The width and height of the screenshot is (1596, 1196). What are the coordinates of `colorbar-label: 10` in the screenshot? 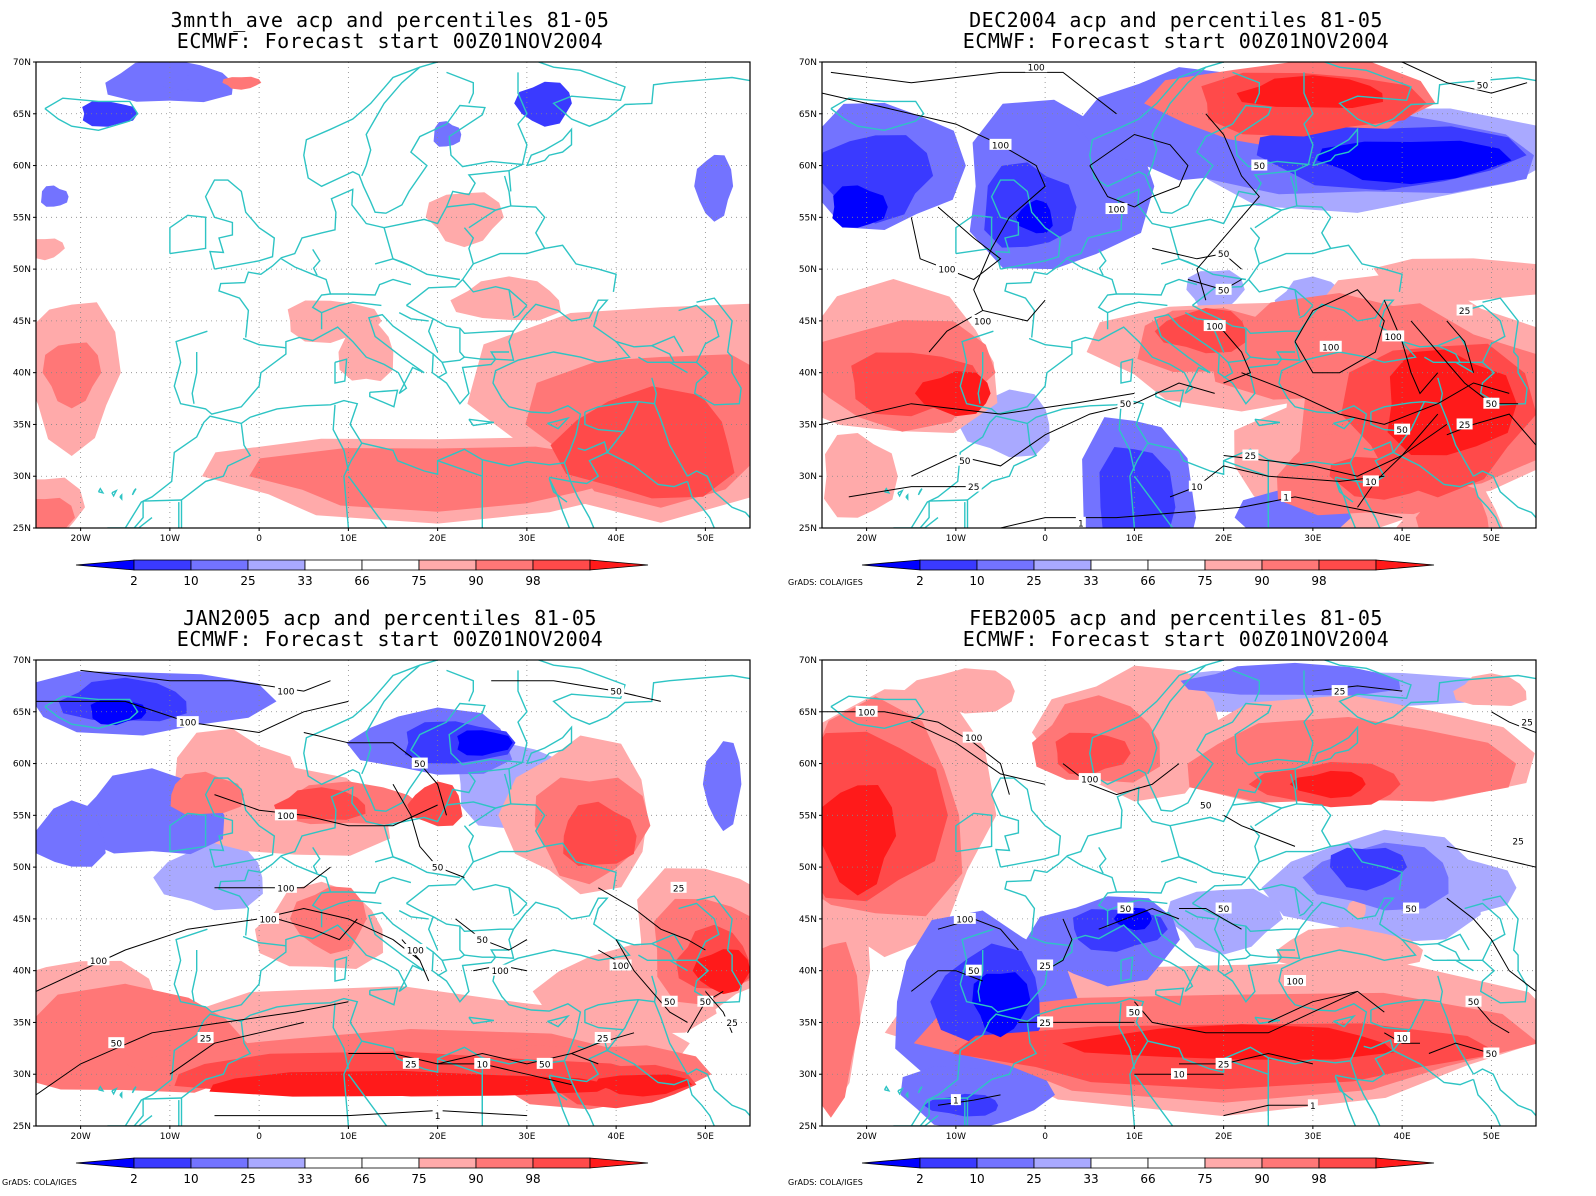 It's located at (190, 581).